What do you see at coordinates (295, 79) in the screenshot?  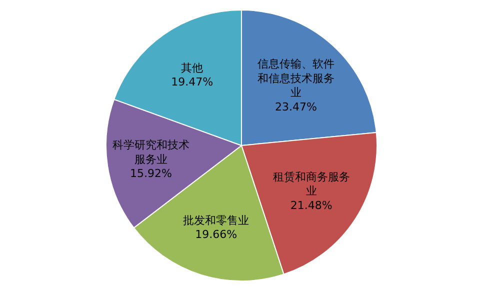 I see `slice-label: 信息传输、软件和信息技术服务业` at bounding box center [295, 79].